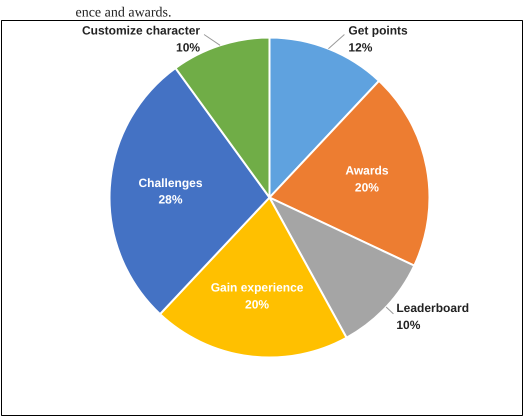  What do you see at coordinates (170, 183) in the screenshot?
I see `slice-label: Challenges` at bounding box center [170, 183].